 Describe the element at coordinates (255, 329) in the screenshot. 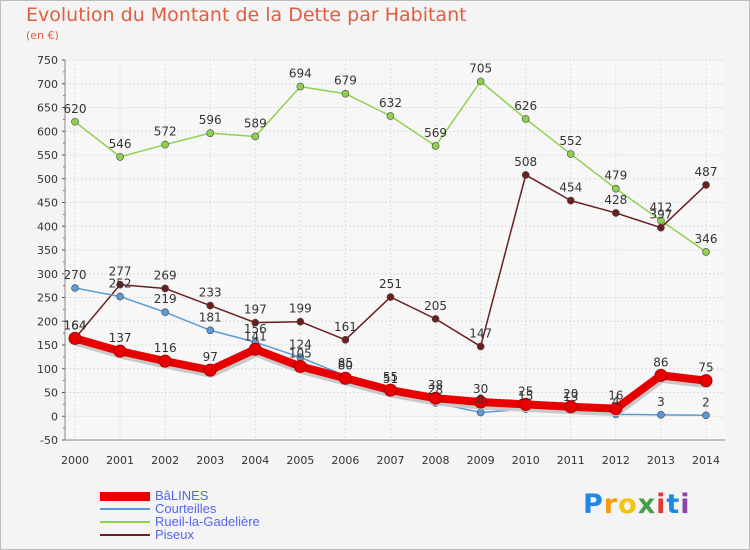

I see `data-label: 156` at that location.